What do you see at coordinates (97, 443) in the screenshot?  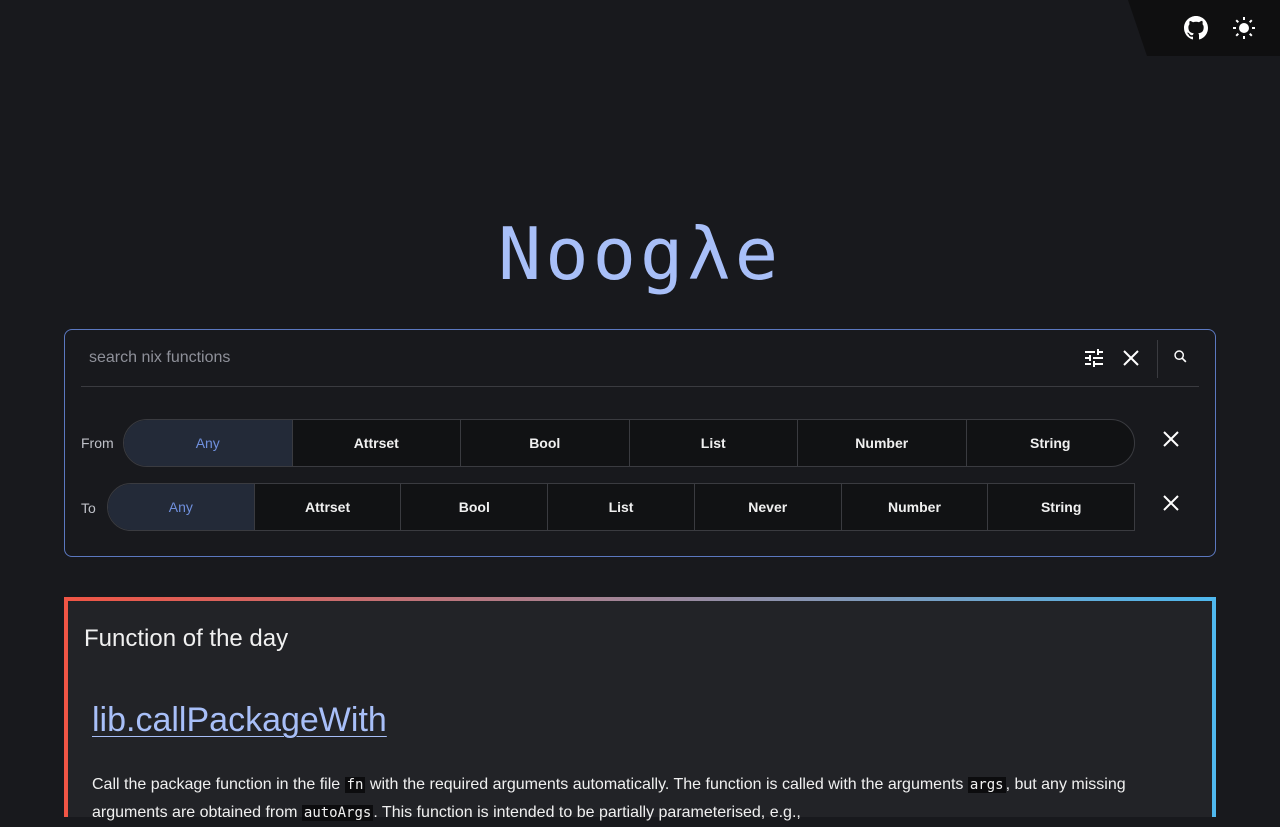 I see `from-label: From` at bounding box center [97, 443].